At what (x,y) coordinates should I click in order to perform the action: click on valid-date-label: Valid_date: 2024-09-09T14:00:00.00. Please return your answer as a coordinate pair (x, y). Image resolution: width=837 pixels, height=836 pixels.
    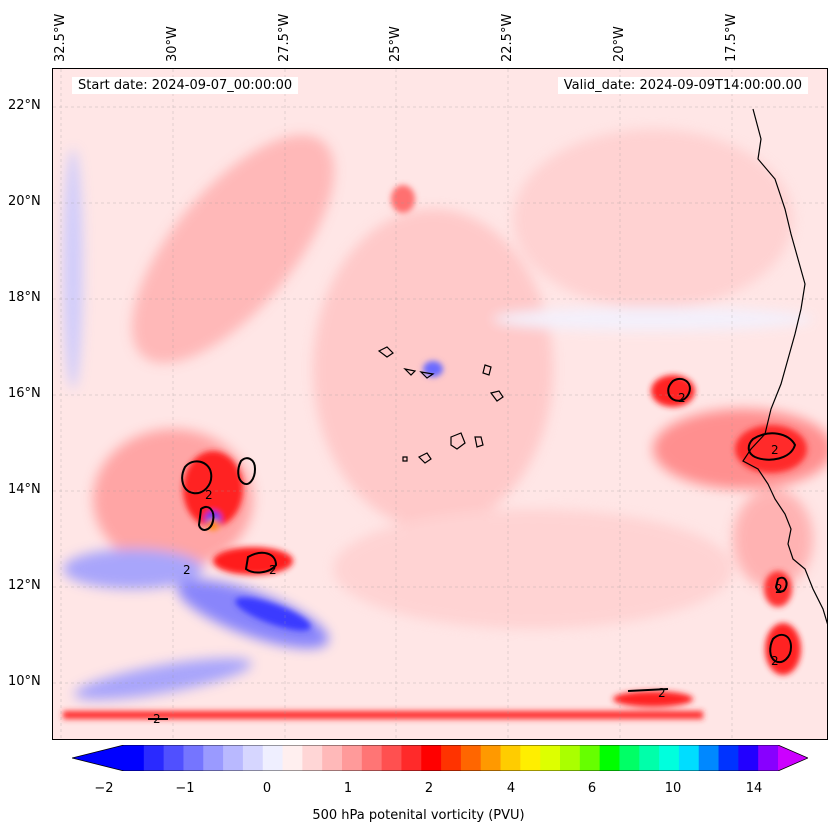
    Looking at the image, I should click on (682, 85).